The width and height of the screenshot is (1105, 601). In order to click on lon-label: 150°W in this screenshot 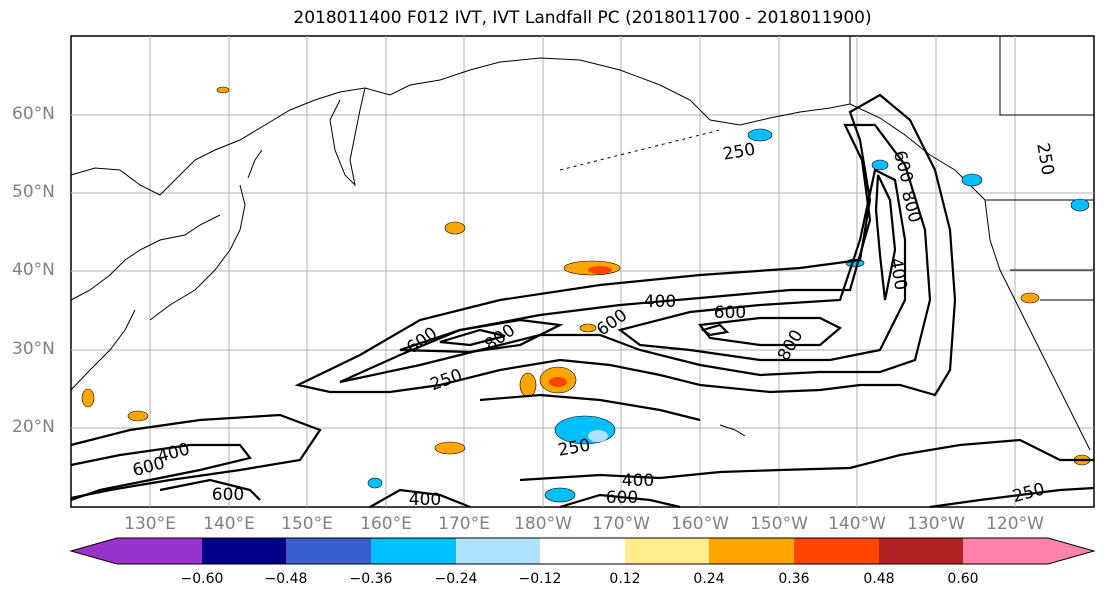, I will do `click(779, 524)`.